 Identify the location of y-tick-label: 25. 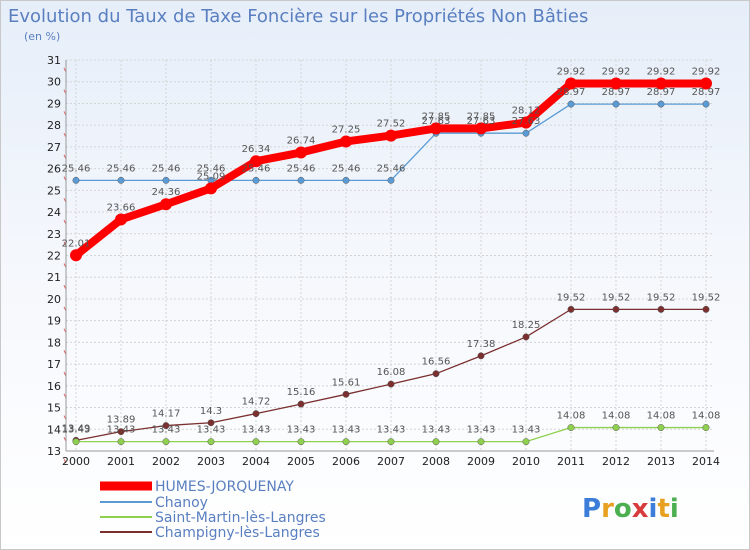
(54, 190).